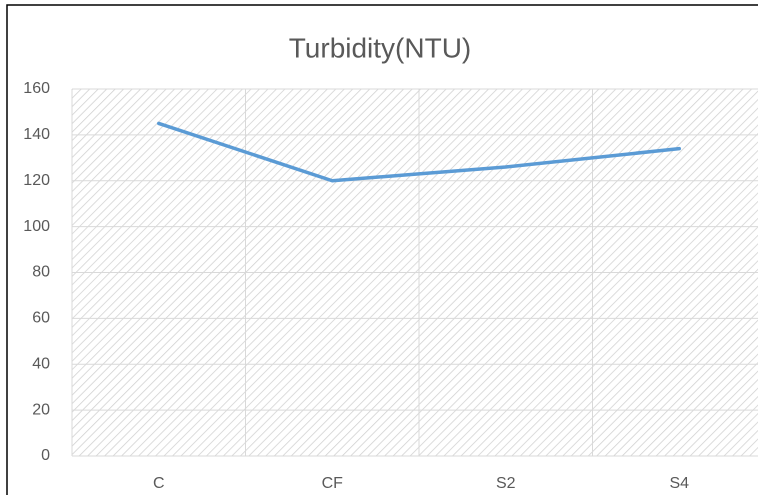 The image size is (758, 495). What do you see at coordinates (41, 318) in the screenshot?
I see `y-tick-label: 60` at bounding box center [41, 318].